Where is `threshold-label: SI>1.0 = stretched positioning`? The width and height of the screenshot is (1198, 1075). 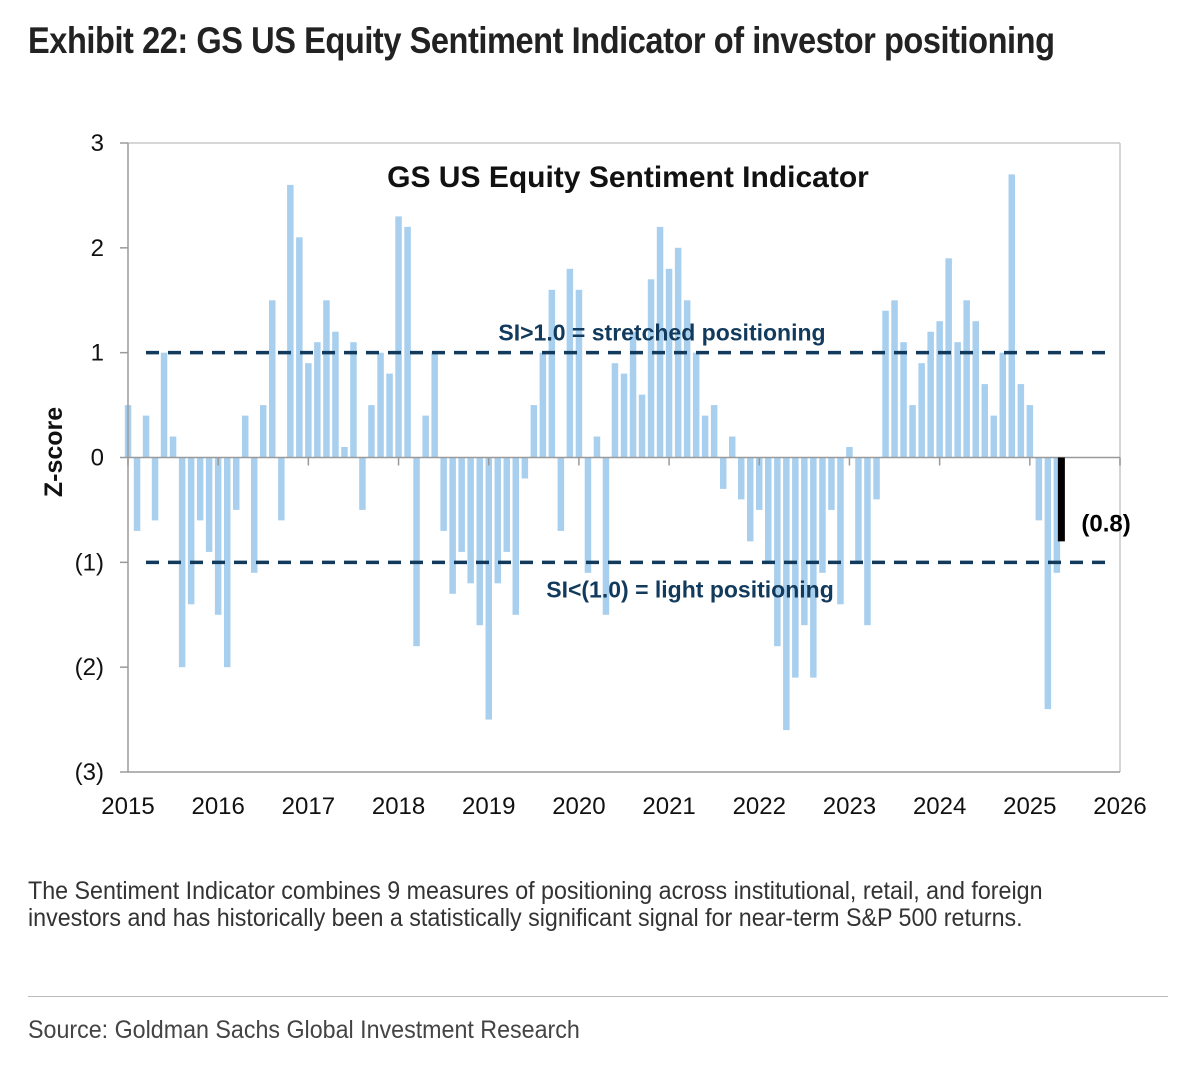
threshold-label: SI>1.0 = stretched positioning is located at coordinates (661, 333).